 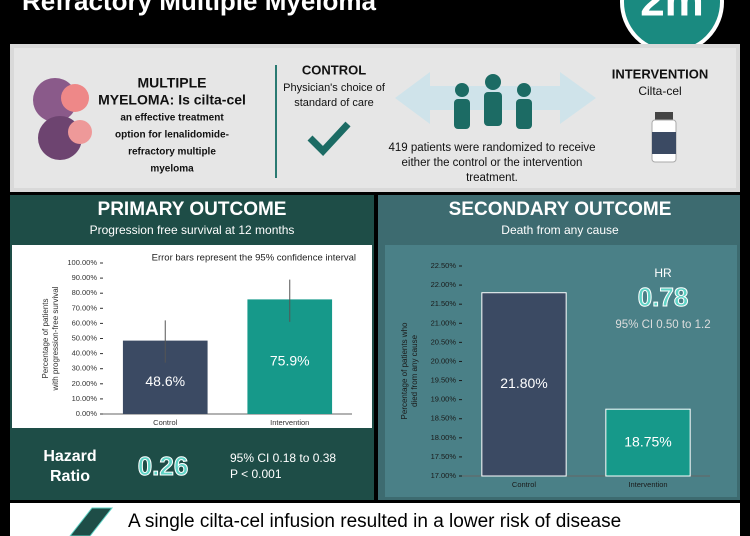 I want to click on y-tick-label: 19.00%, so click(x=444, y=399).